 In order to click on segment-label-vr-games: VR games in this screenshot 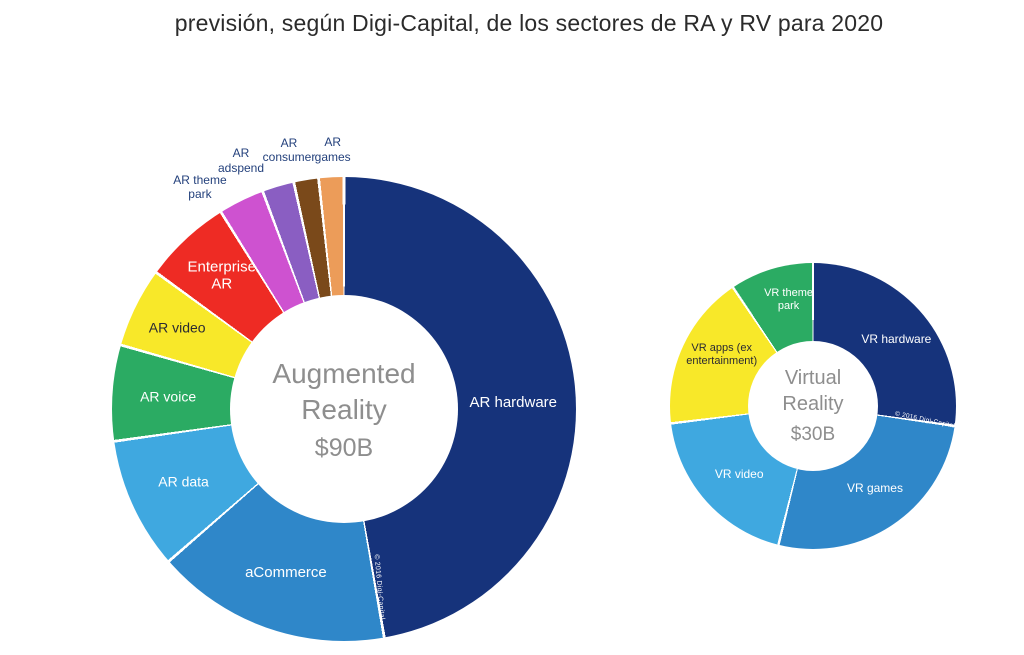, I will do `click(874, 488)`.